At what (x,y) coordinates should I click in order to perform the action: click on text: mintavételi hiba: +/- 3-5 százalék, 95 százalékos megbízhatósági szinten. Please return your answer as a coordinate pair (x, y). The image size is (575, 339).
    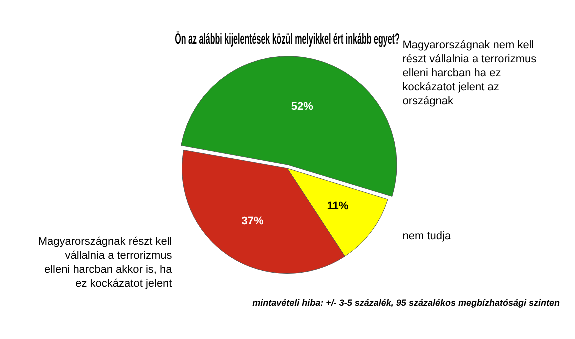
    Looking at the image, I should click on (406, 303).